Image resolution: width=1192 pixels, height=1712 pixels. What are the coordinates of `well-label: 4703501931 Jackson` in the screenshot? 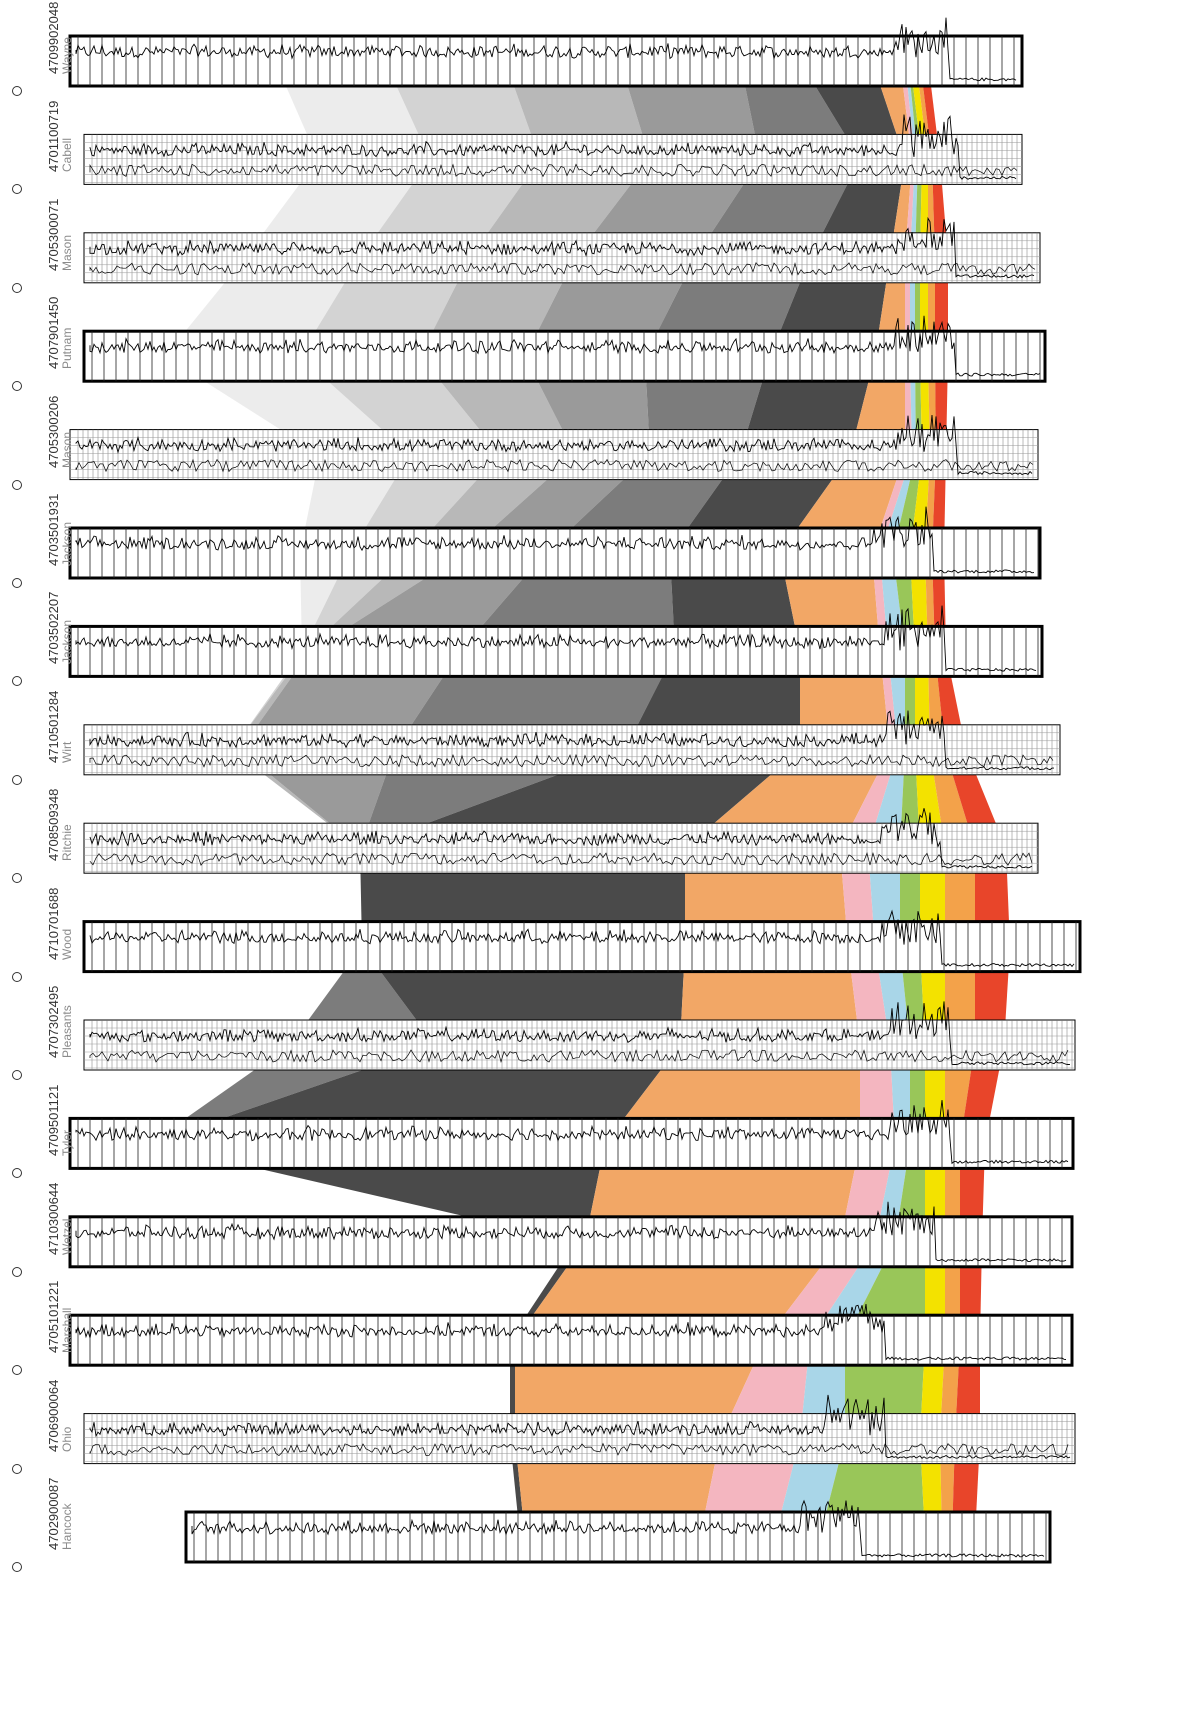 It's located at (42, 541).